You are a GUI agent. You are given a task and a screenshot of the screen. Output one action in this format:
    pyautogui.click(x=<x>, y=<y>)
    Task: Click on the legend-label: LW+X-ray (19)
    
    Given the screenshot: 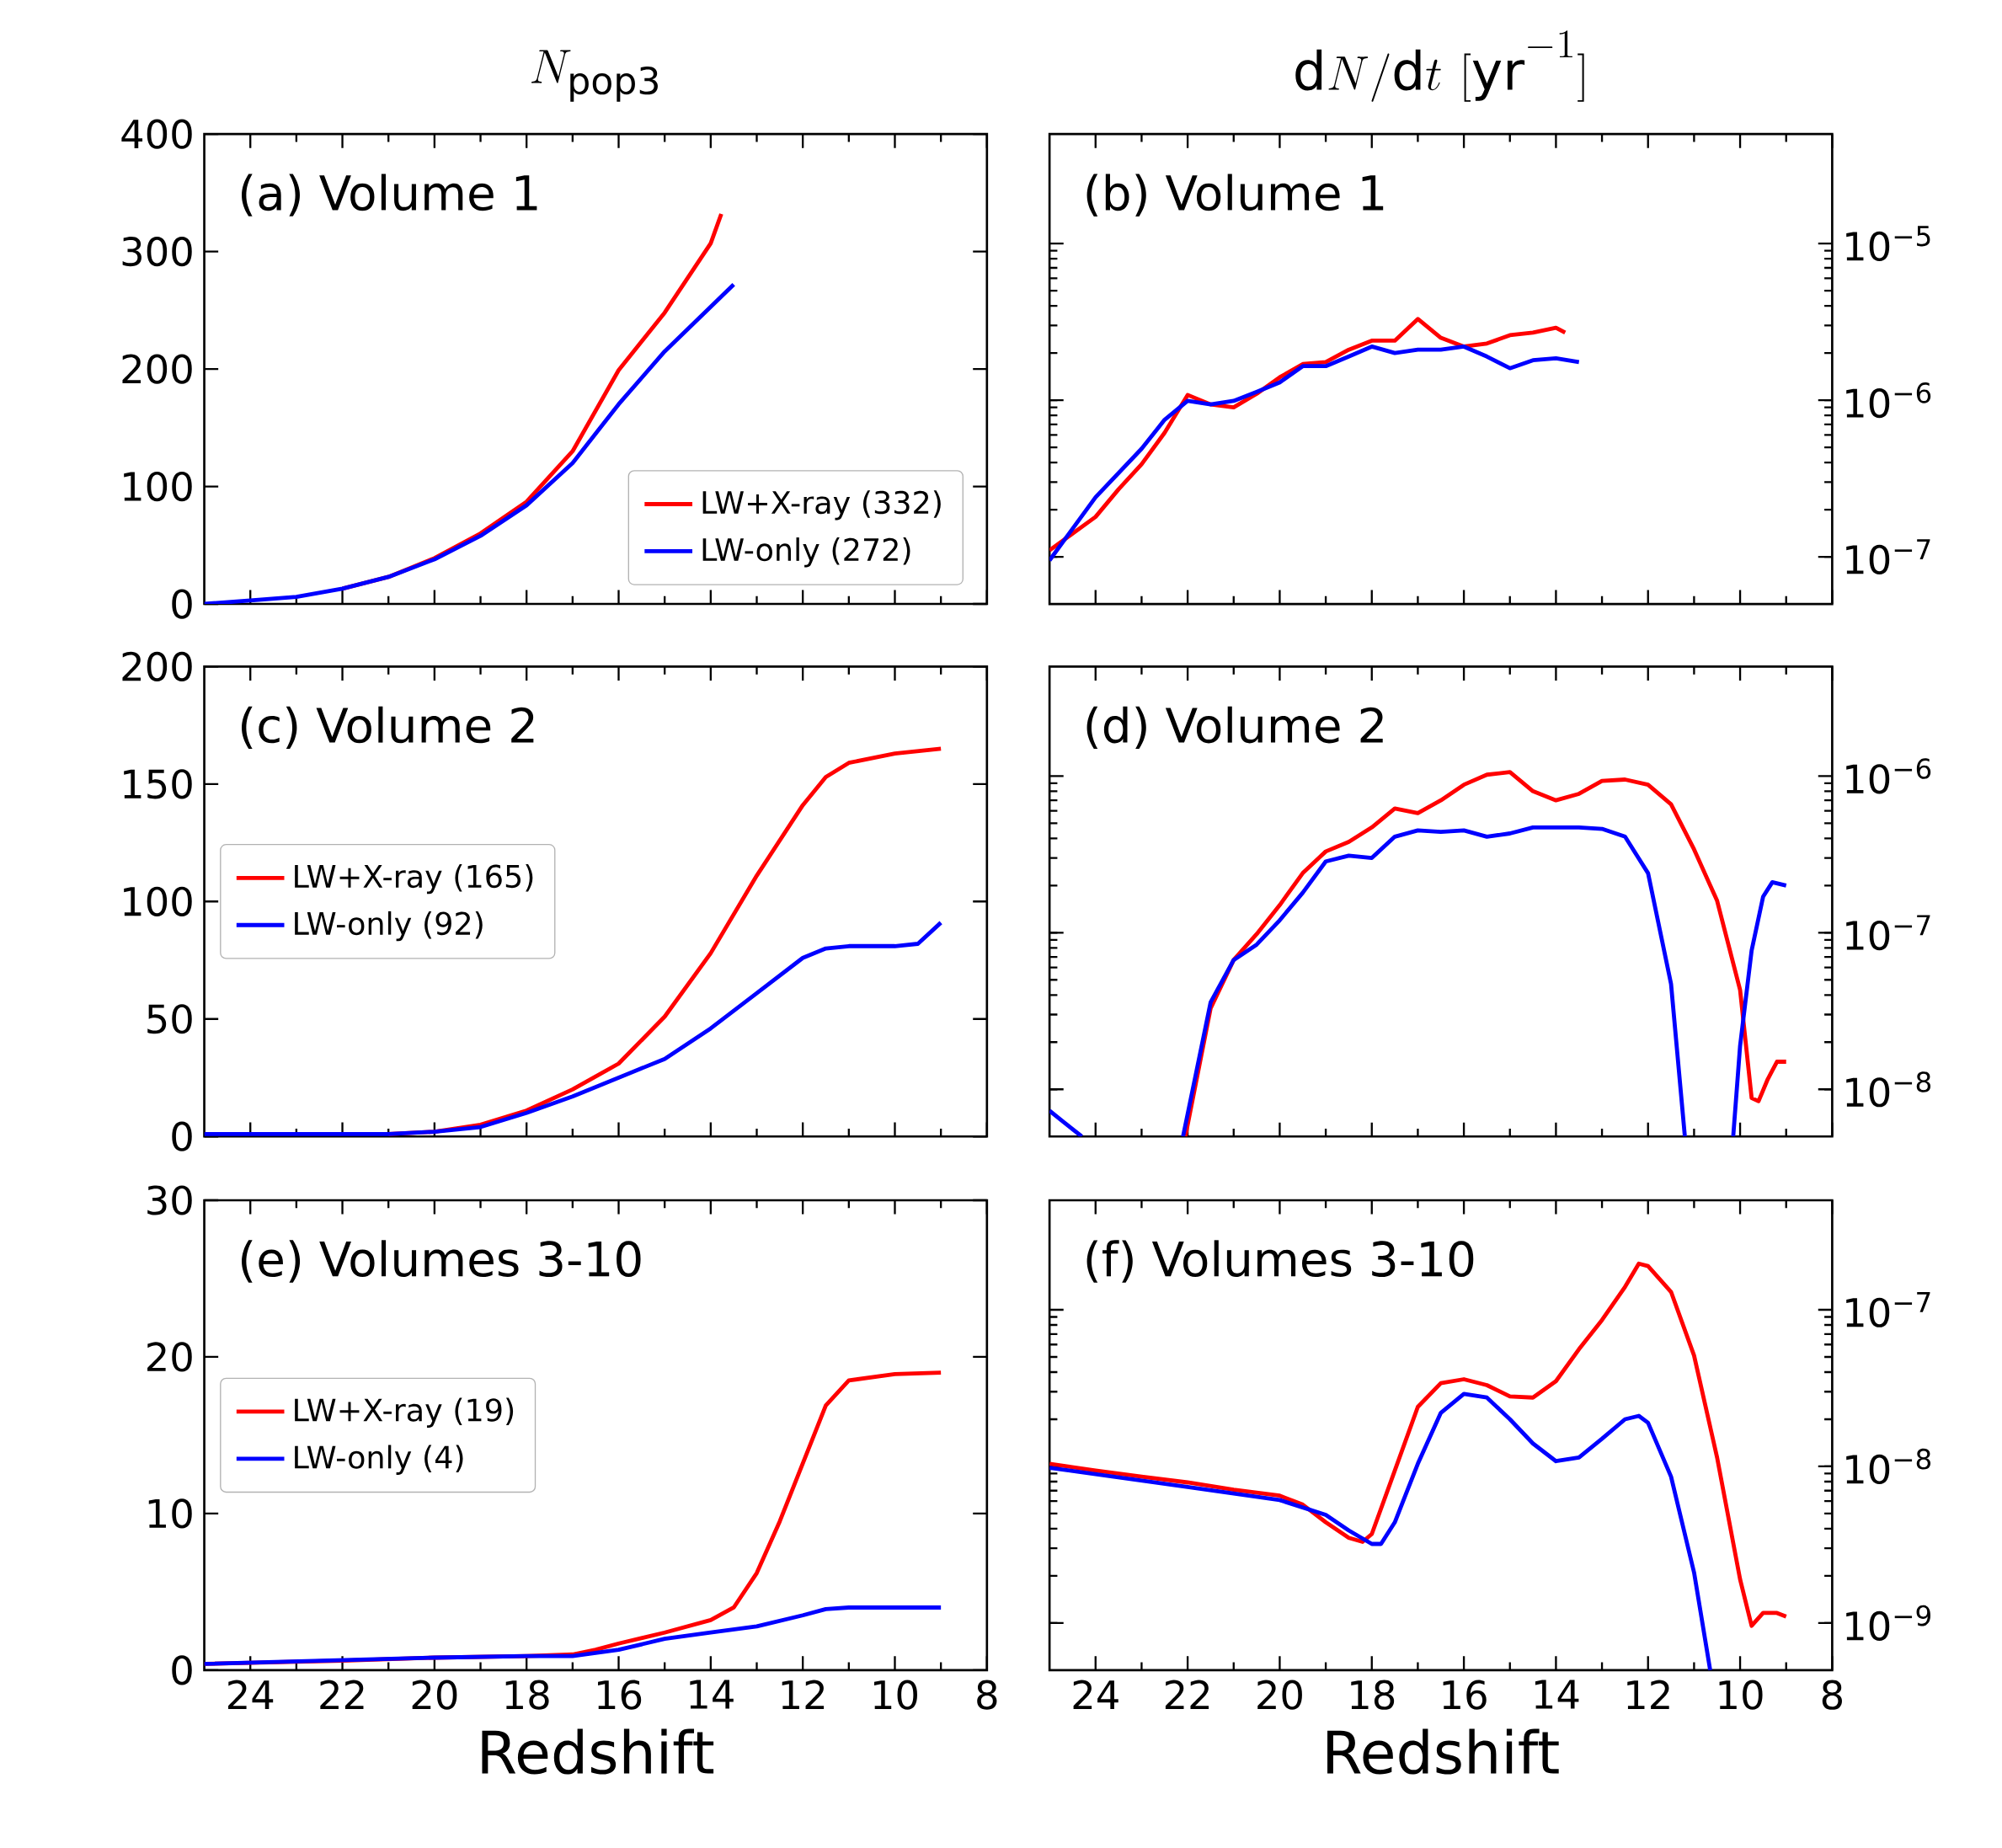 What is the action you would take?
    pyautogui.click(x=404, y=1413)
    